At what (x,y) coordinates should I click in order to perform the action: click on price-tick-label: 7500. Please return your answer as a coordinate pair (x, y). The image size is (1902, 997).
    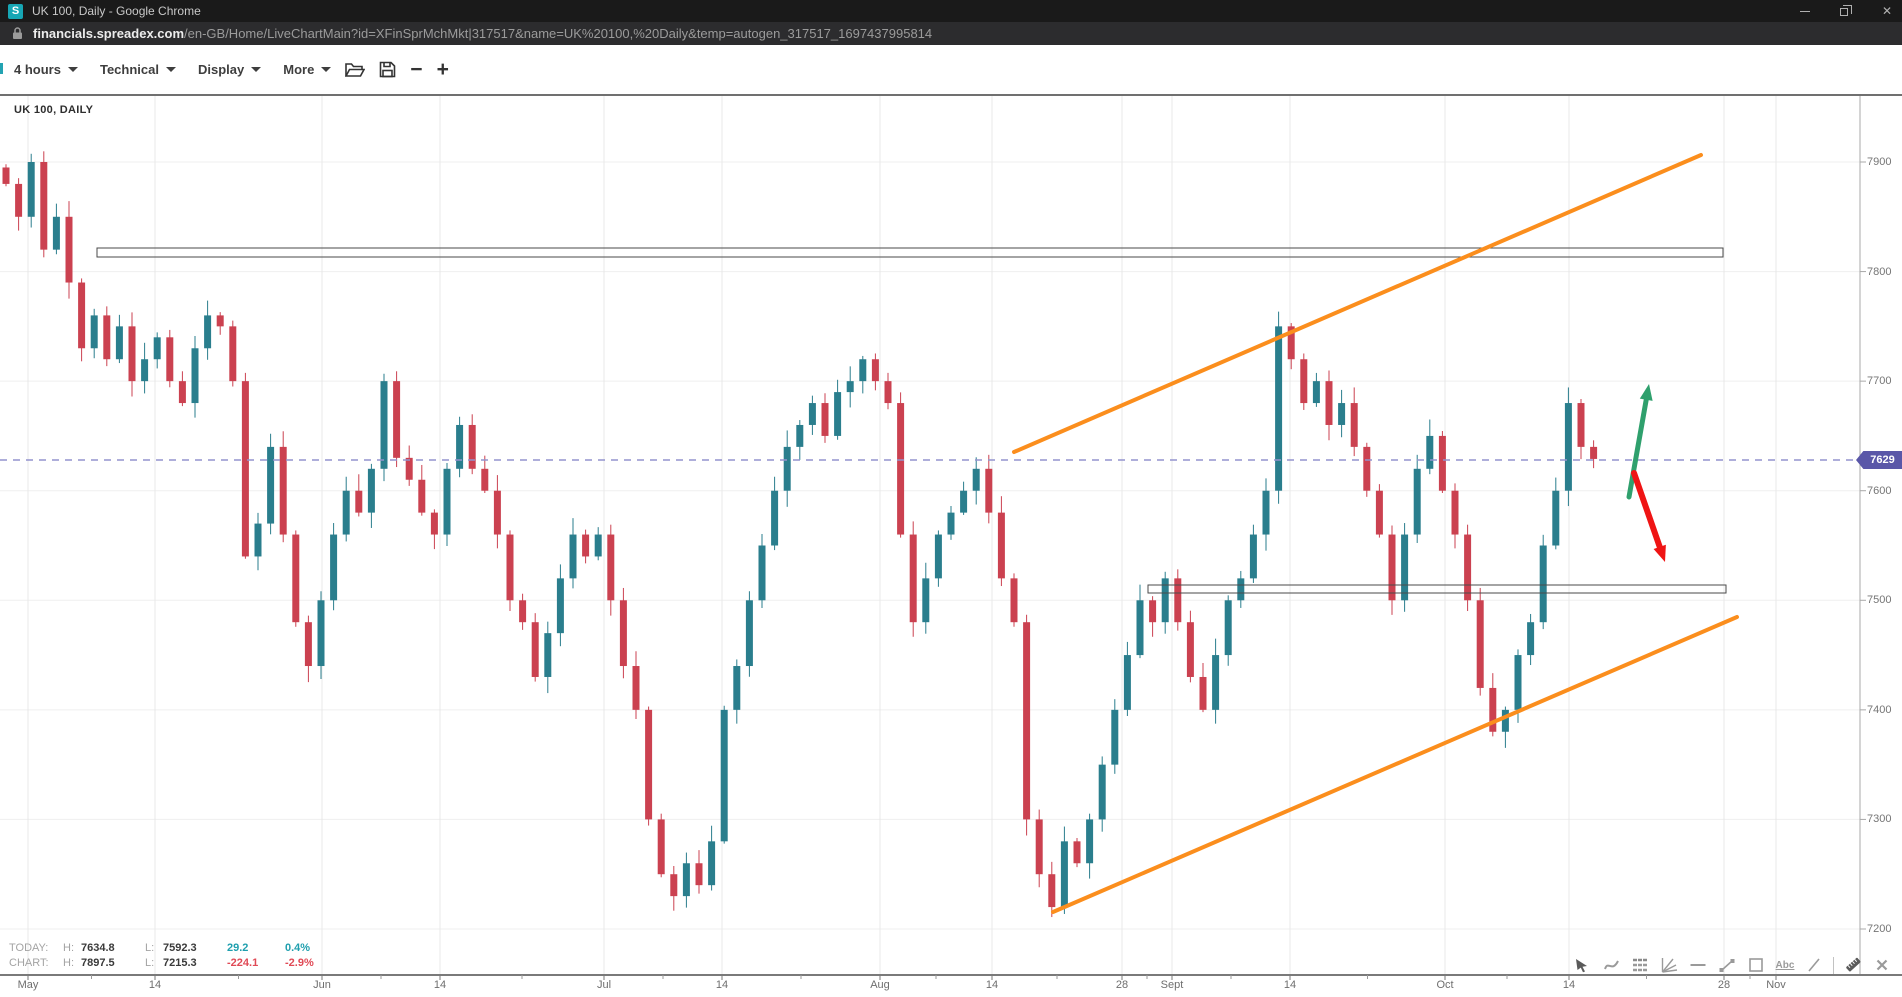
    Looking at the image, I should click on (1879, 600).